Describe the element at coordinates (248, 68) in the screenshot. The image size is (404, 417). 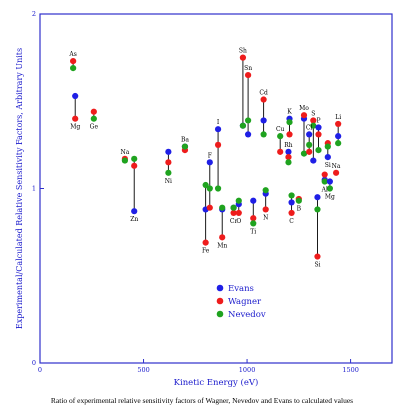
I see `element-label: Sn` at that location.